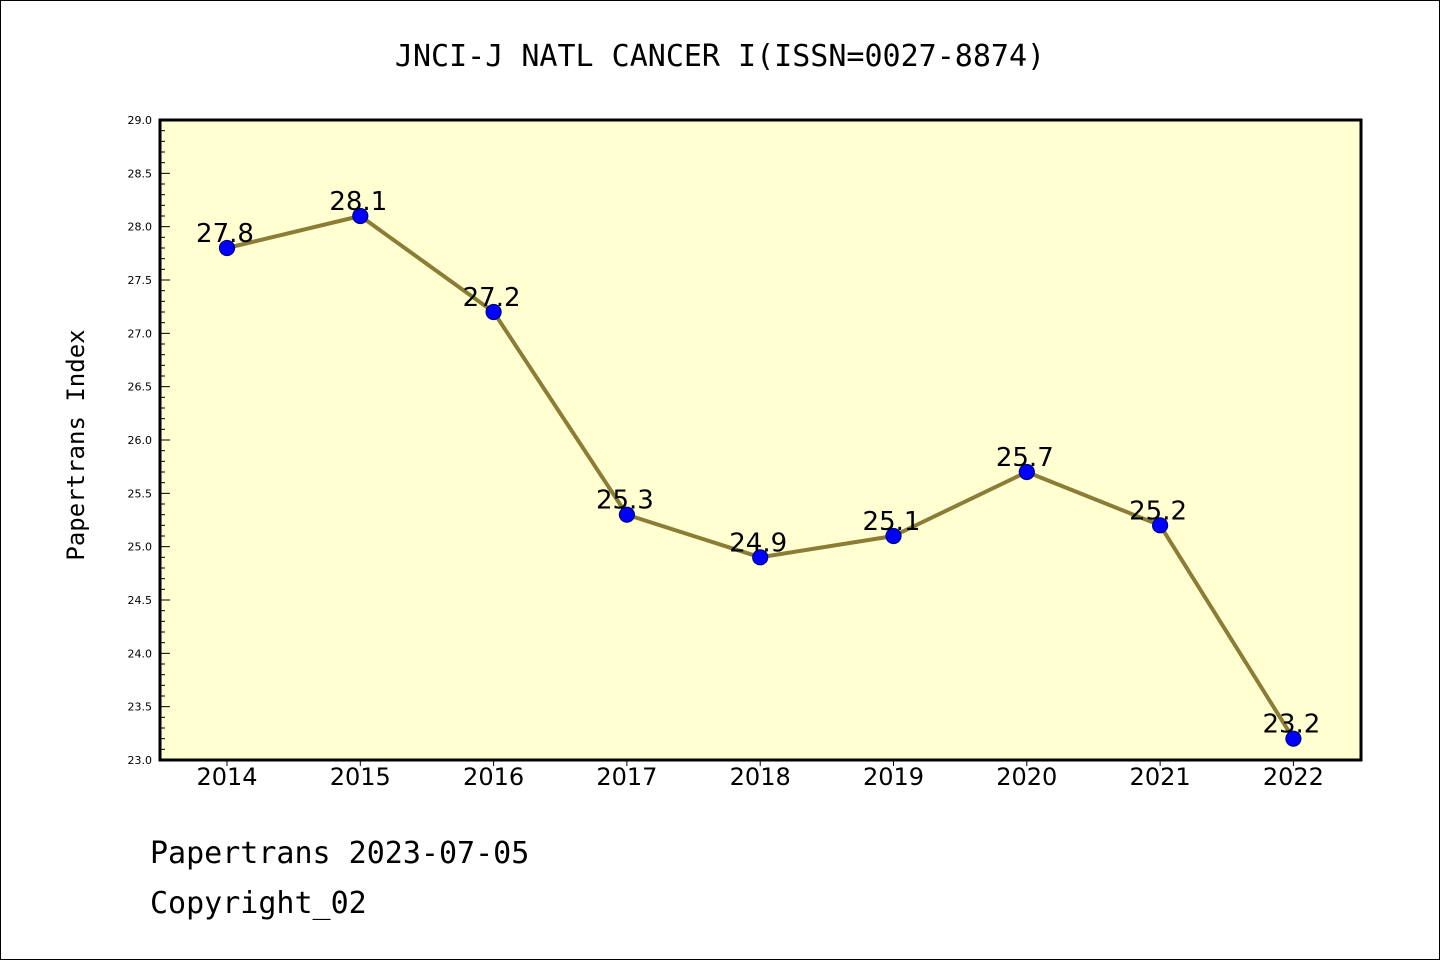  Describe the element at coordinates (360, 777) in the screenshot. I see `x-tick-label: 2015` at that location.